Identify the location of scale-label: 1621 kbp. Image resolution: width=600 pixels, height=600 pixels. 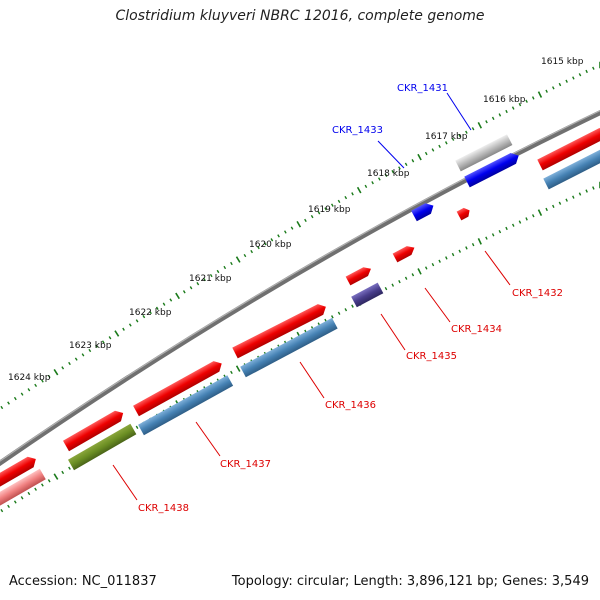
(210, 279).